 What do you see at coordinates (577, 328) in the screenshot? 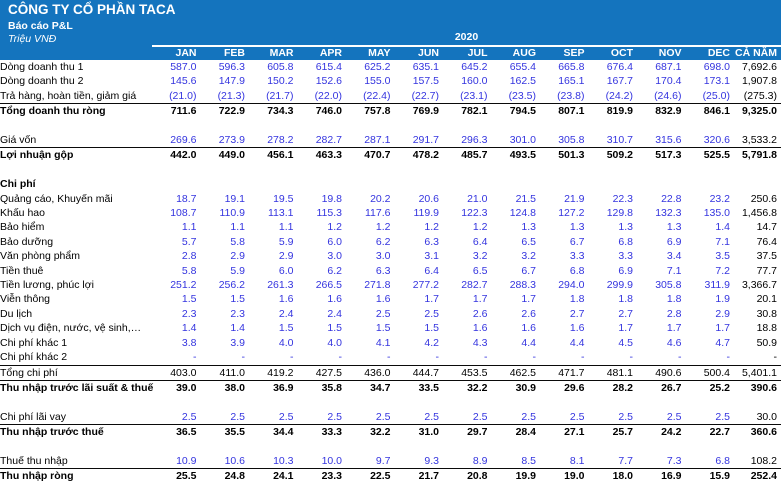
I see `dich-vu-sep: 1.6` at bounding box center [577, 328].